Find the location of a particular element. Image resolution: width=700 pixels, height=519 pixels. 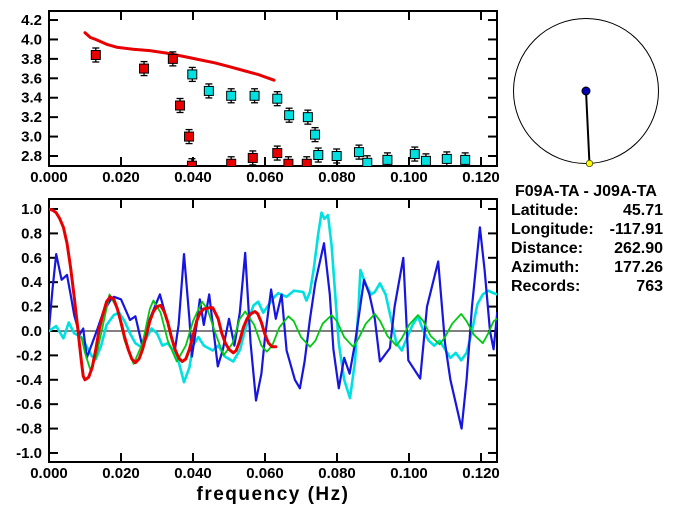

y-tick-label: 1.0 is located at coordinates (31, 209).